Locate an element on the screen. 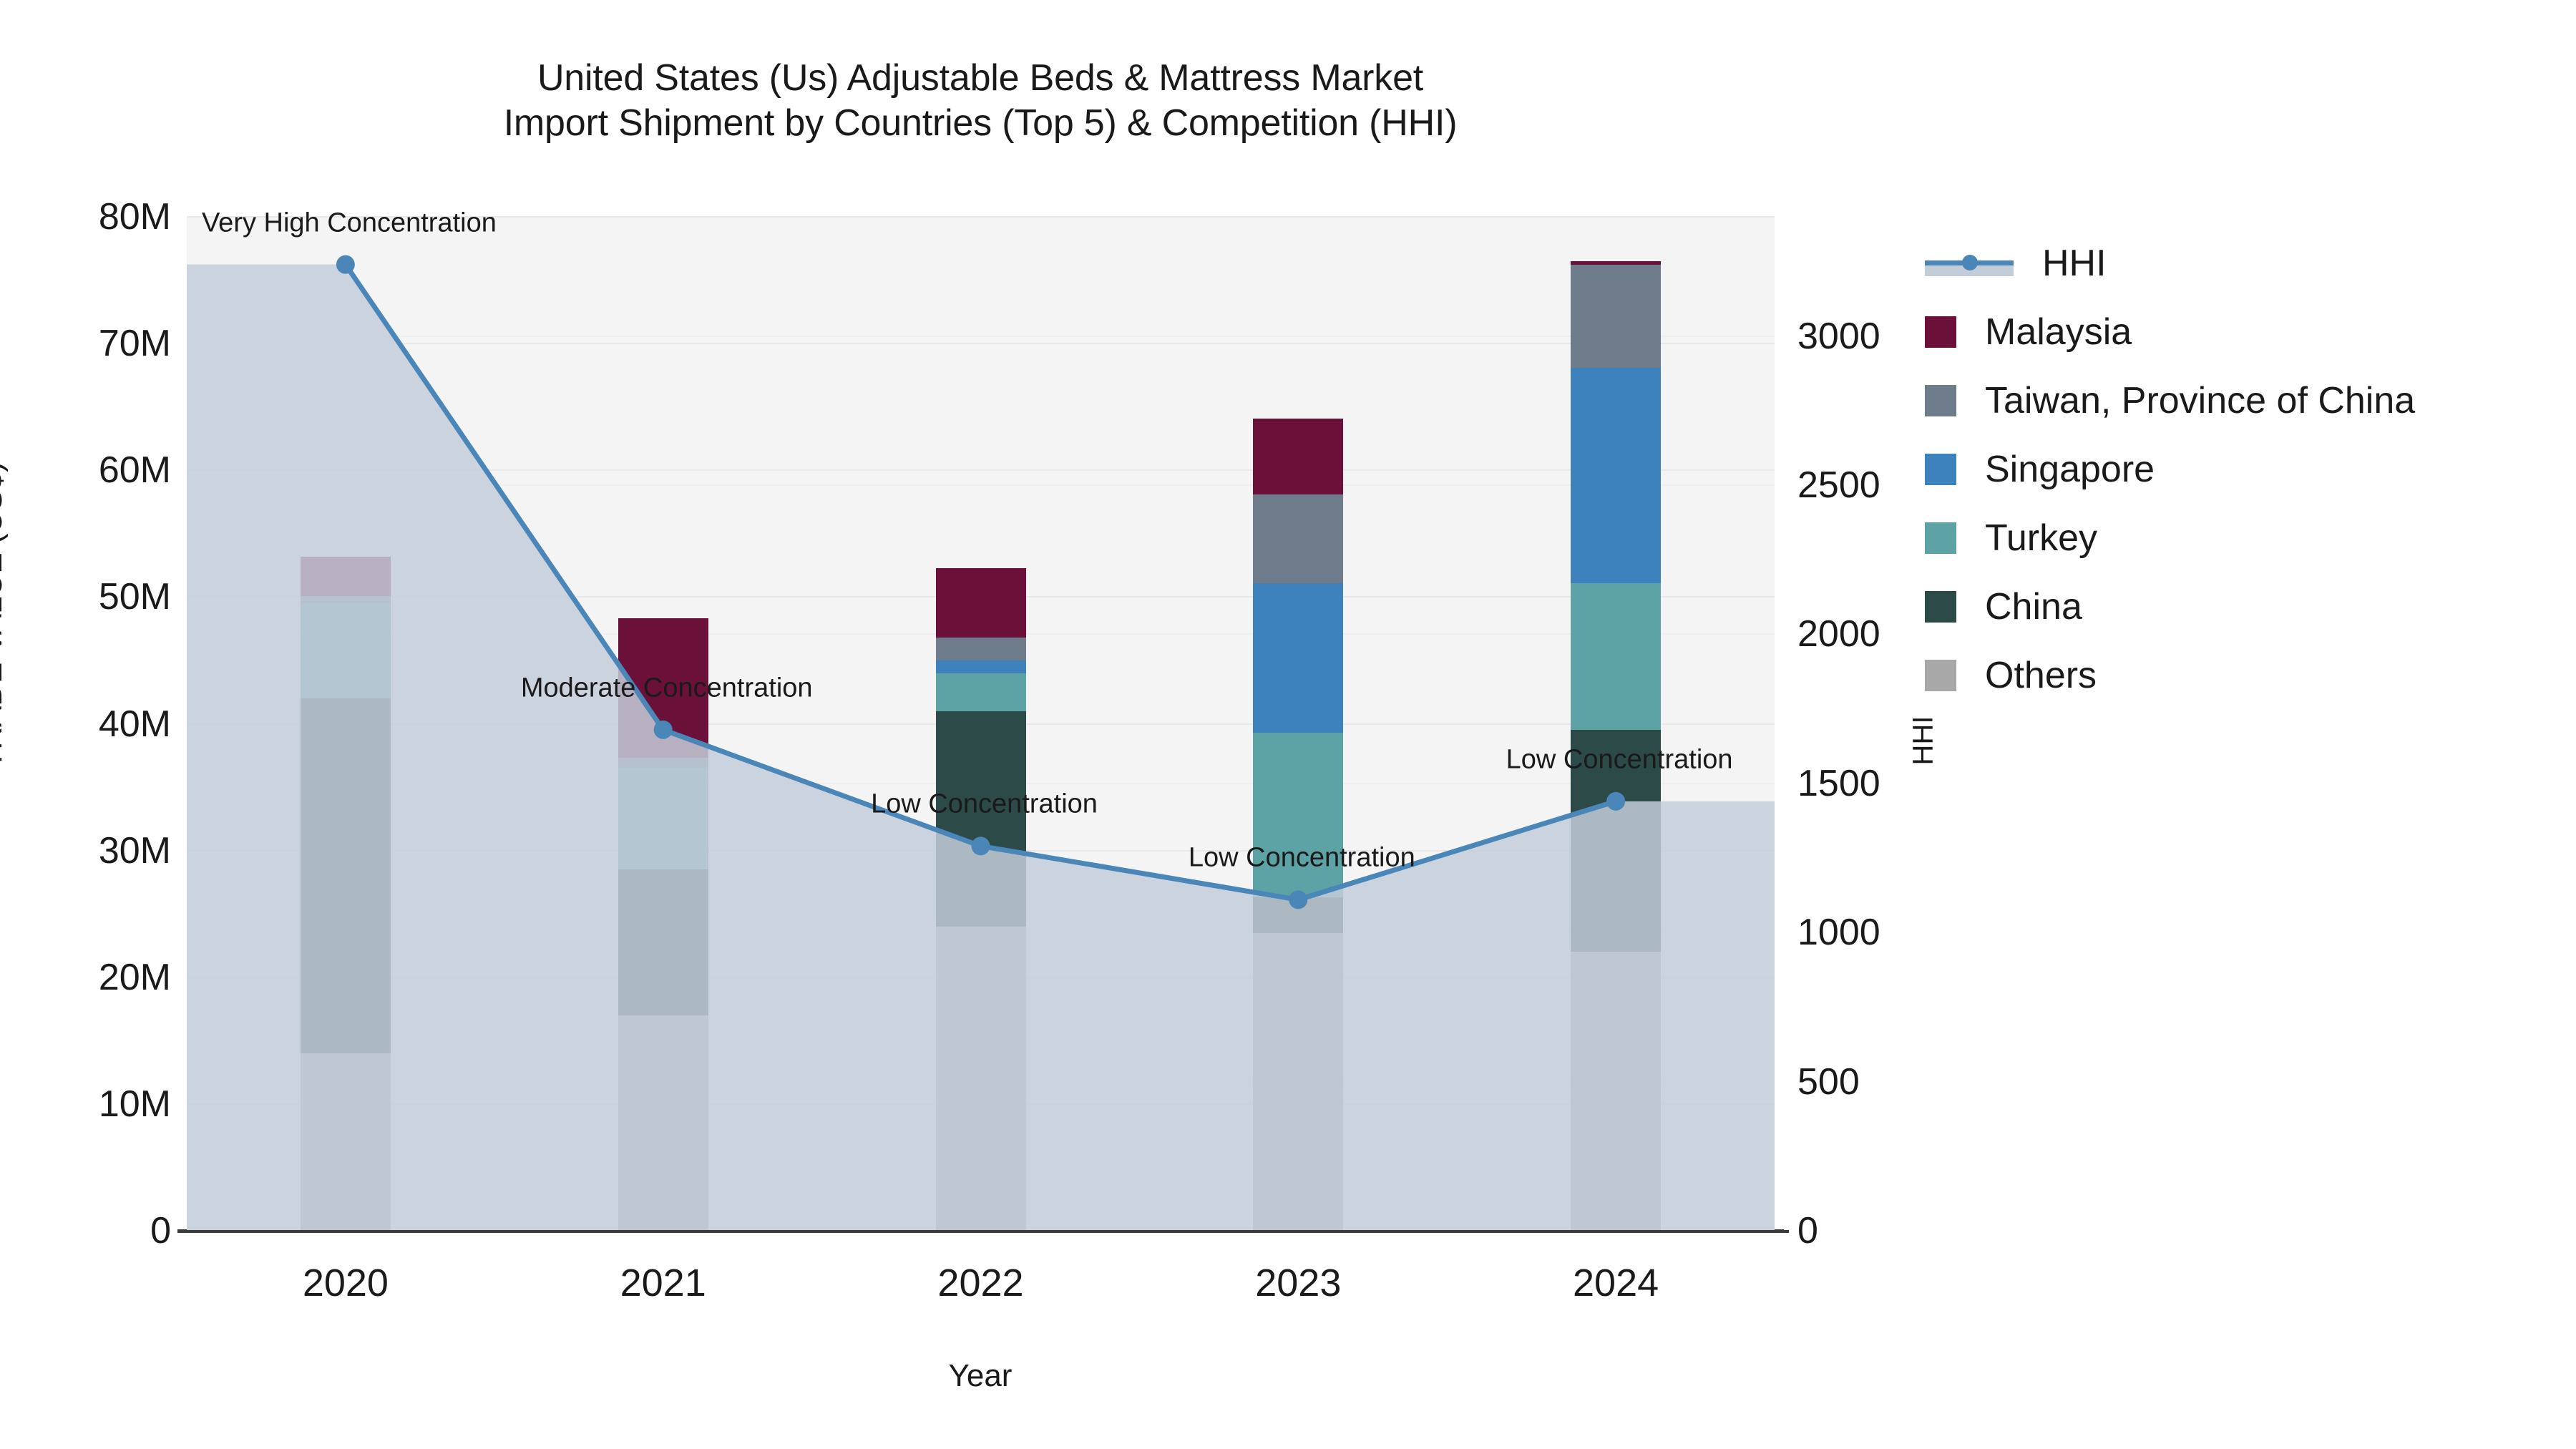 This screenshot has height=1449, width=2576. y-axis-left-tick-label: 30M is located at coordinates (134, 850).